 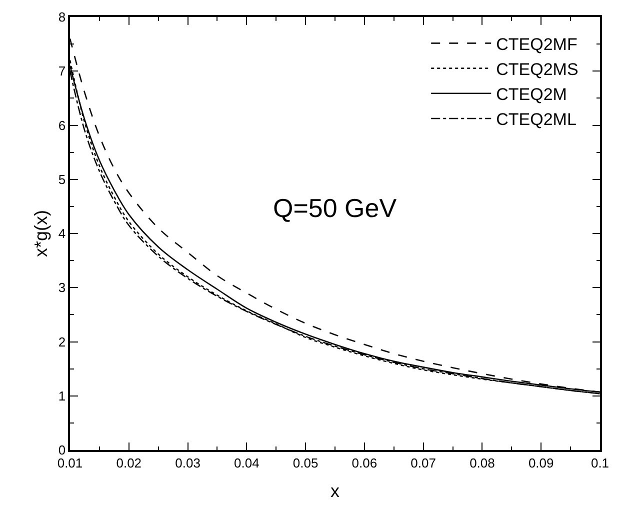 I want to click on x-tick-label: 0.05, so click(x=305, y=462).